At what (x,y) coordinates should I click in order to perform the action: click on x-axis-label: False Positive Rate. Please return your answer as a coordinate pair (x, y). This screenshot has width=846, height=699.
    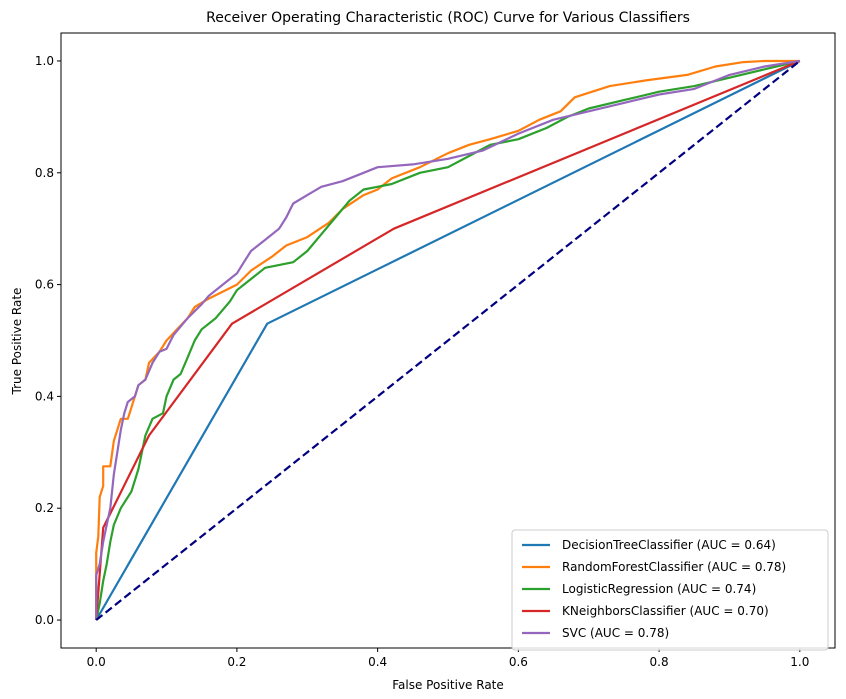
    Looking at the image, I should click on (448, 685).